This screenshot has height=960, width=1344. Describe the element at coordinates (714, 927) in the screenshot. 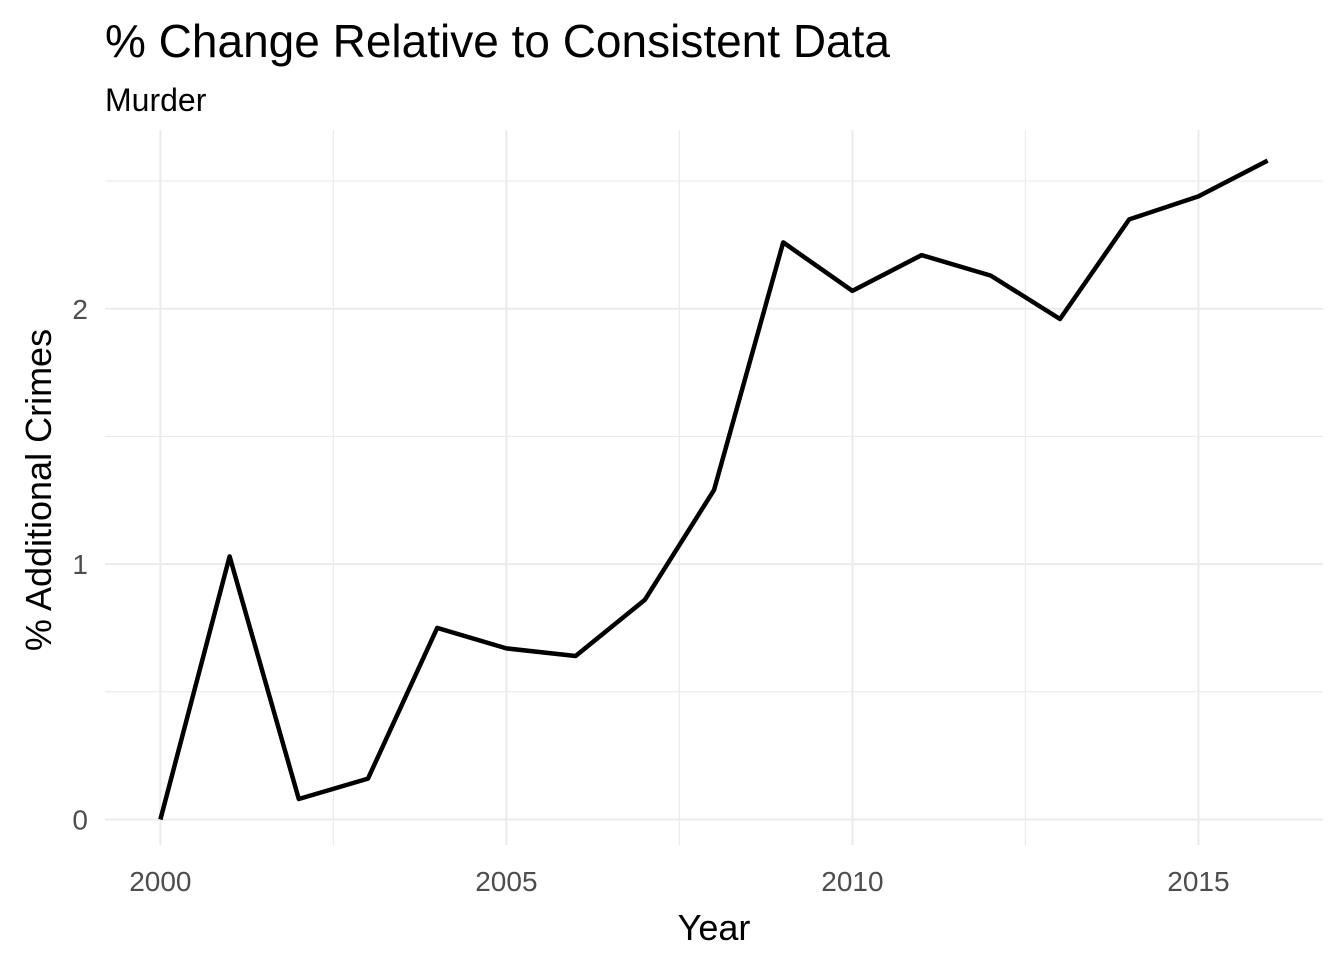

I see `x-axis-title: Year` at that location.